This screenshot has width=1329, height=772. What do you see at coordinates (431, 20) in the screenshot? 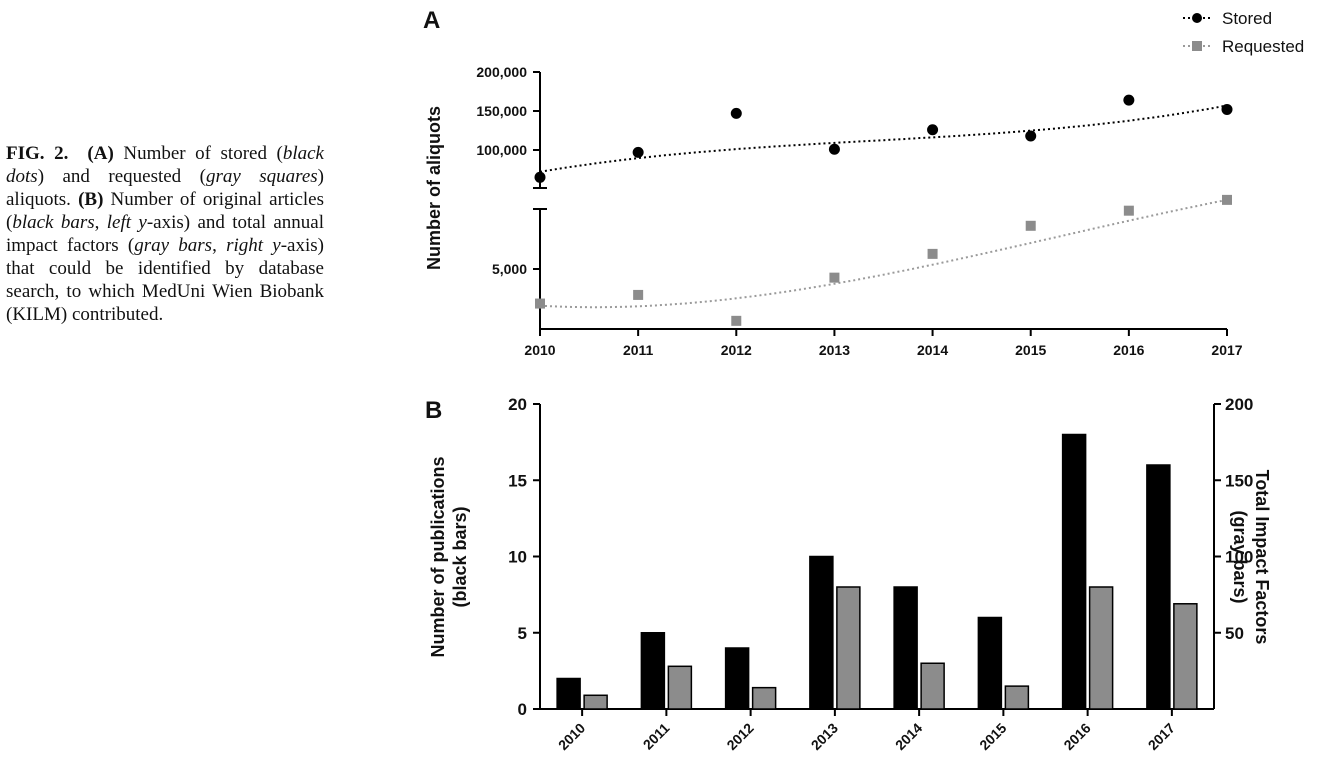
I see `panel-a-label: A` at bounding box center [431, 20].